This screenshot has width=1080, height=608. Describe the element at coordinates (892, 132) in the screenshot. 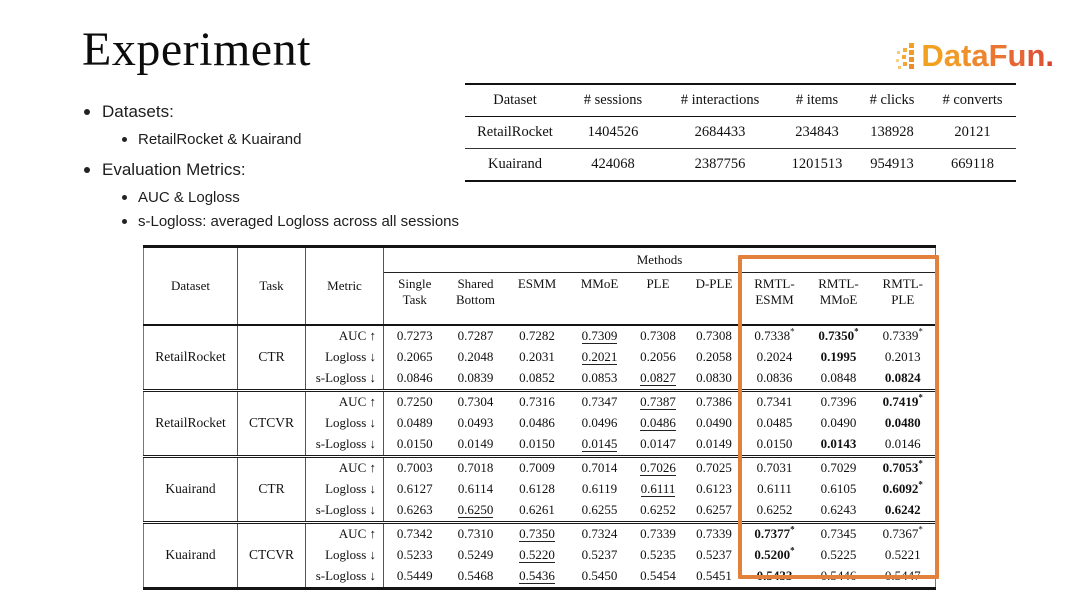

I see `dataset-table-cell: 138928` at that location.